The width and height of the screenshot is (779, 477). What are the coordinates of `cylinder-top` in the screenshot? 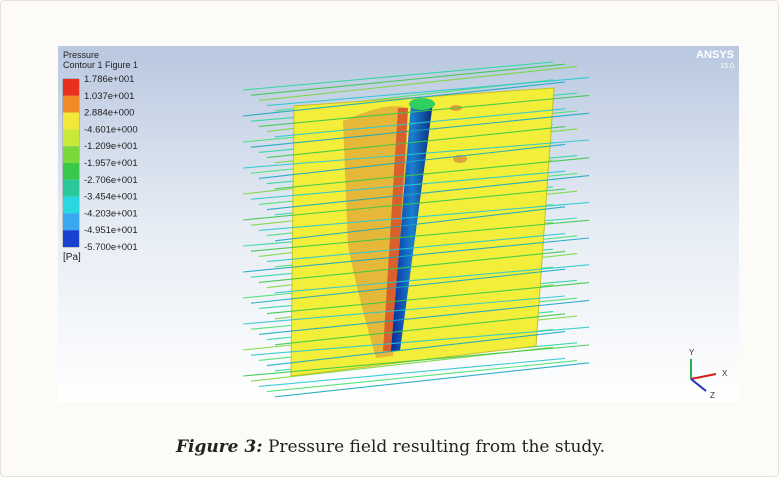 It's located at (422, 104).